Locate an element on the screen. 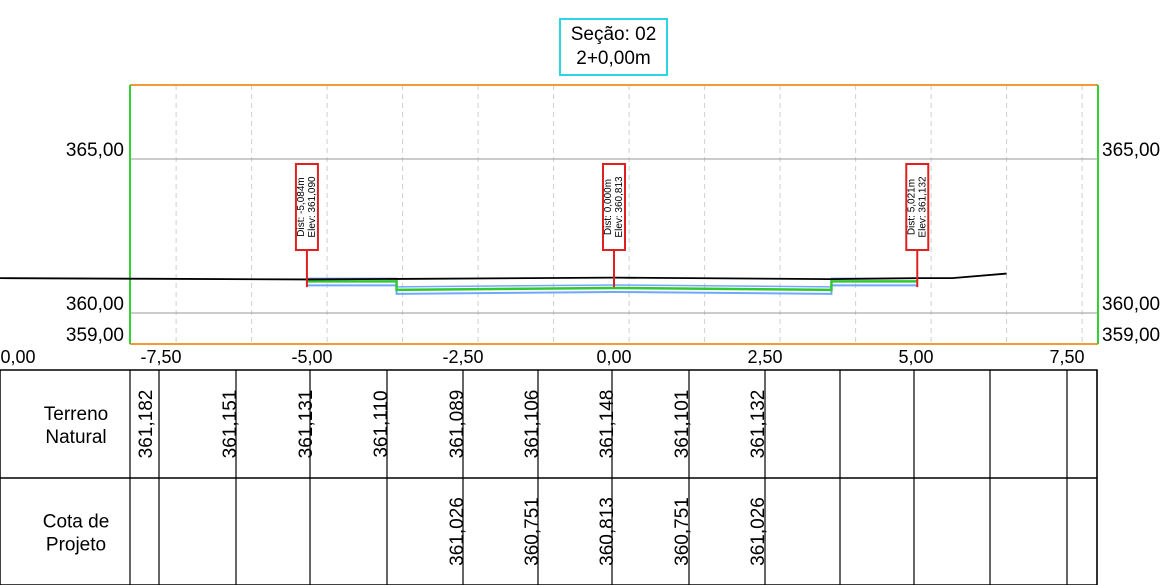 This screenshot has height=585, width=1164. table-row-label: Terreno is located at coordinates (76, 414).